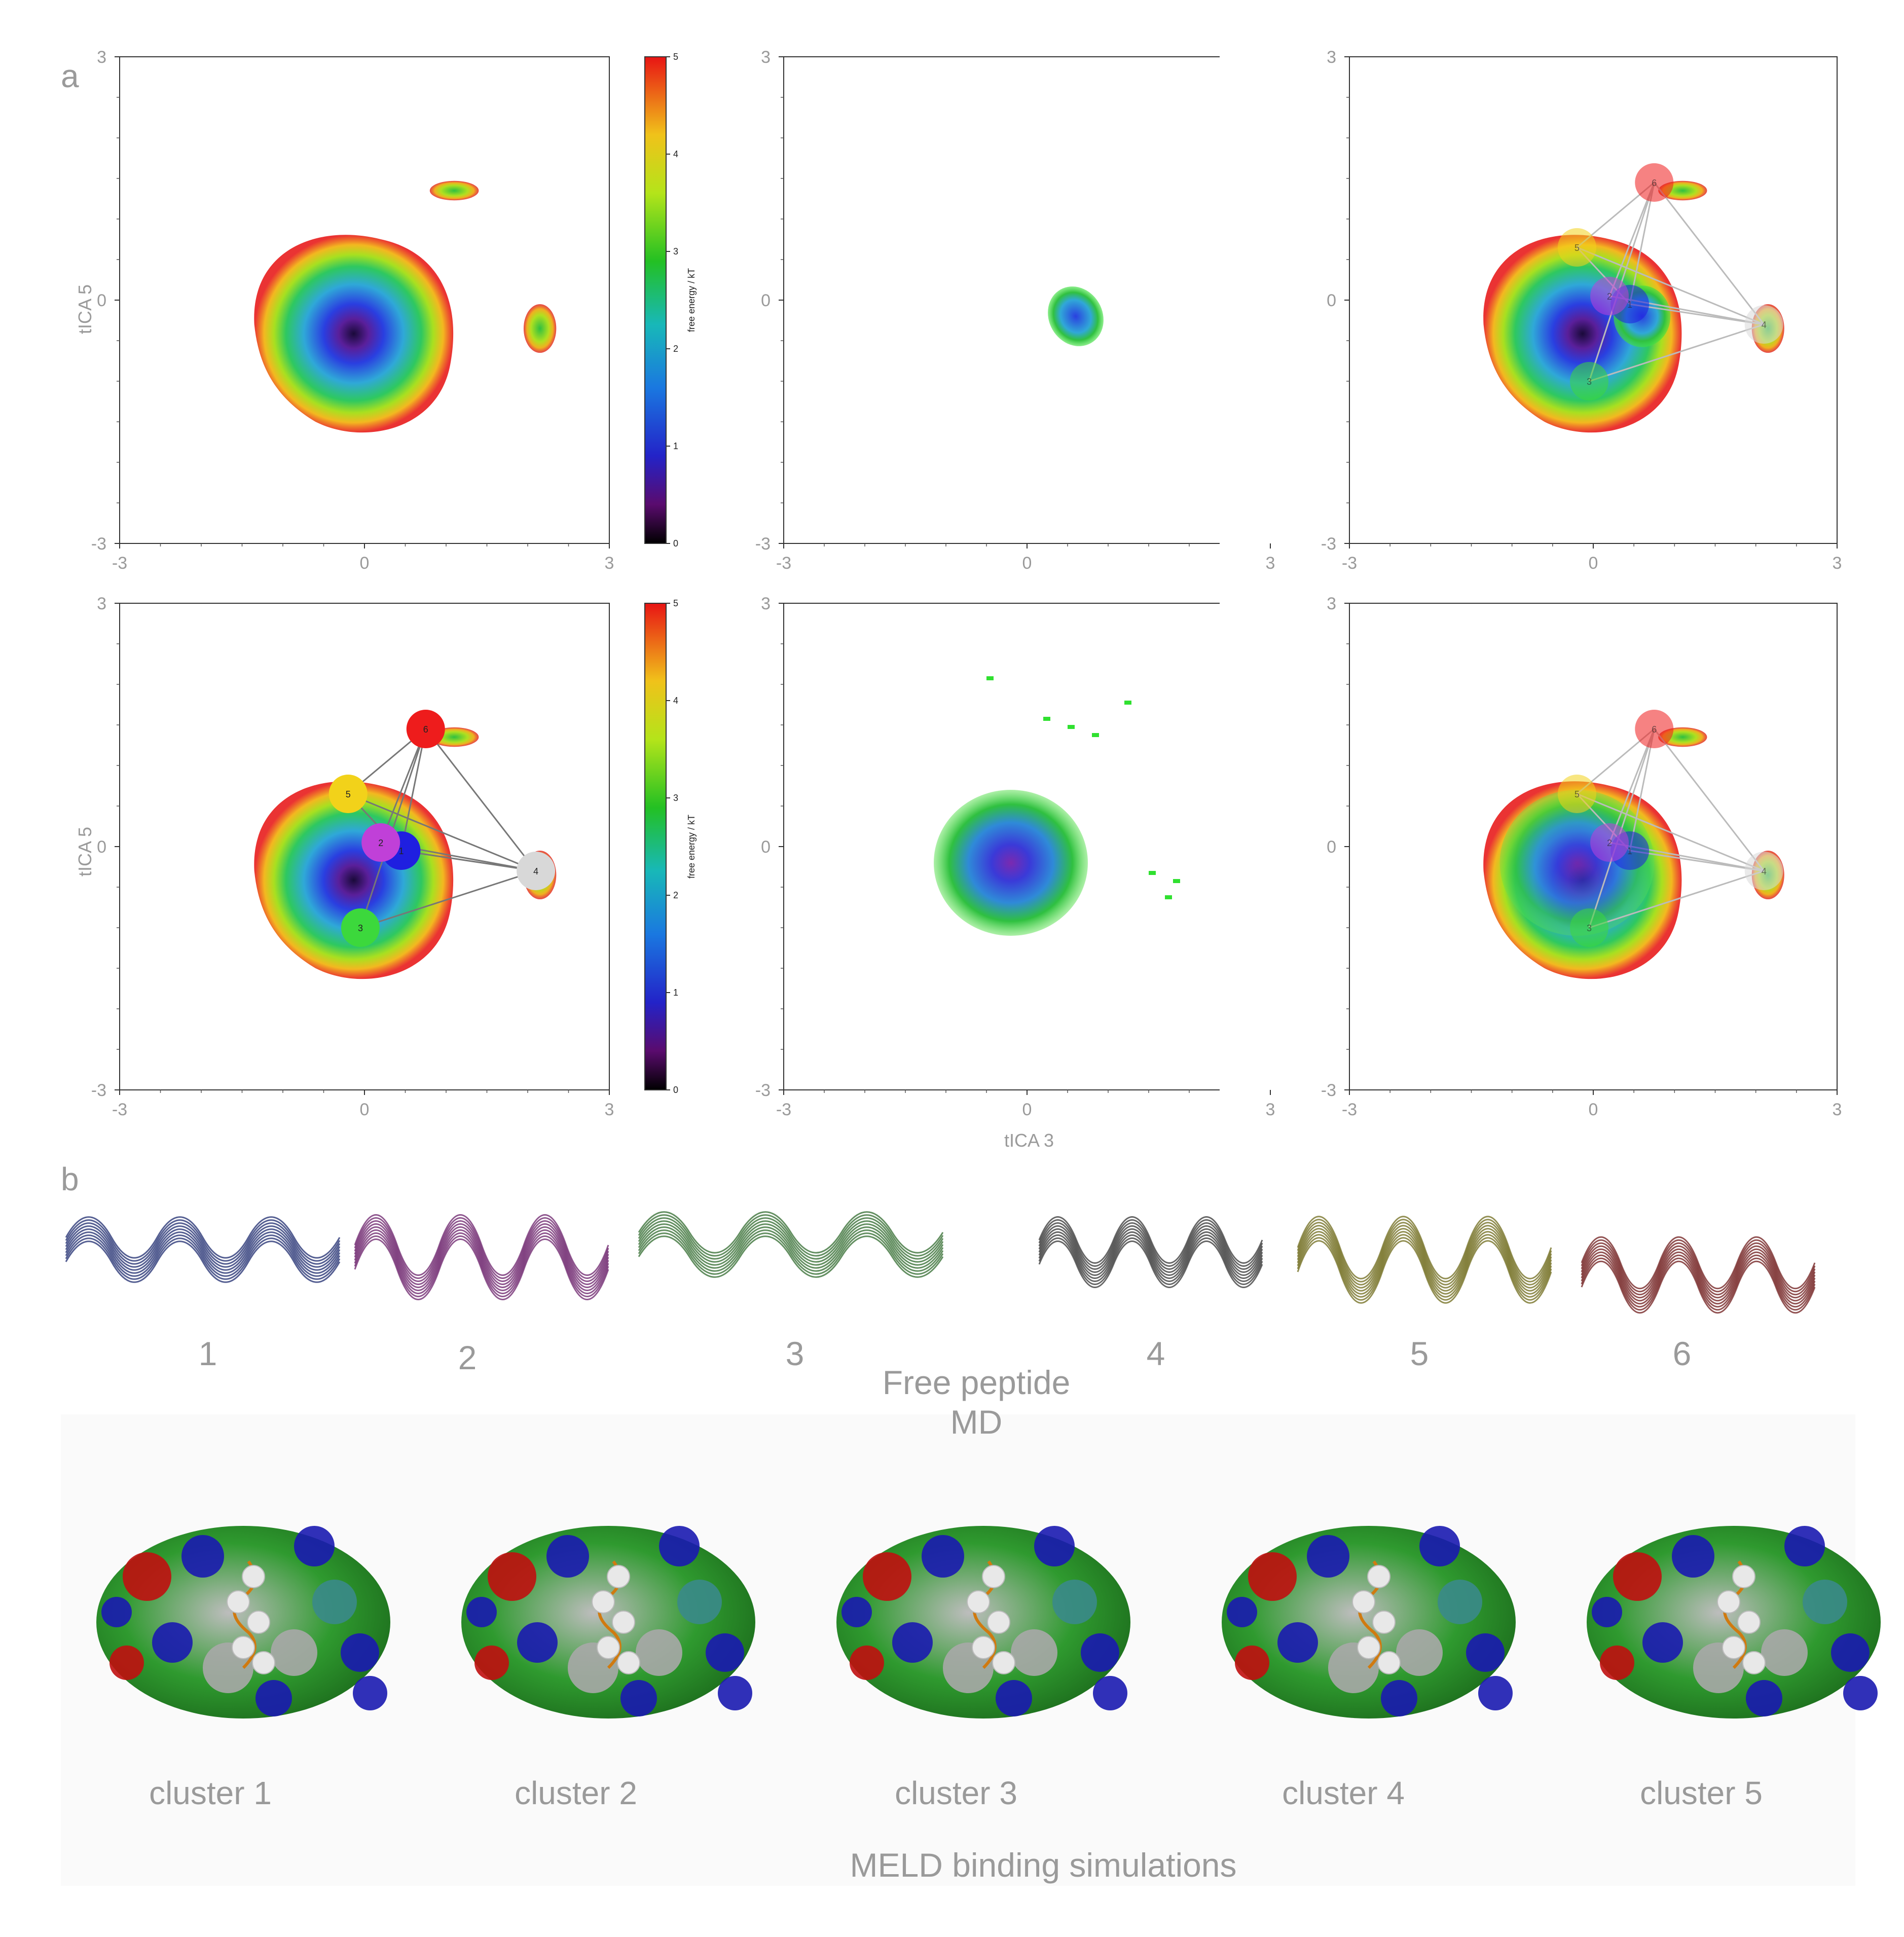 The height and width of the screenshot is (1937, 1904). I want to click on colorbar-1: 0 1 2 3 4 5 free energy / kT, so click(670, 300).